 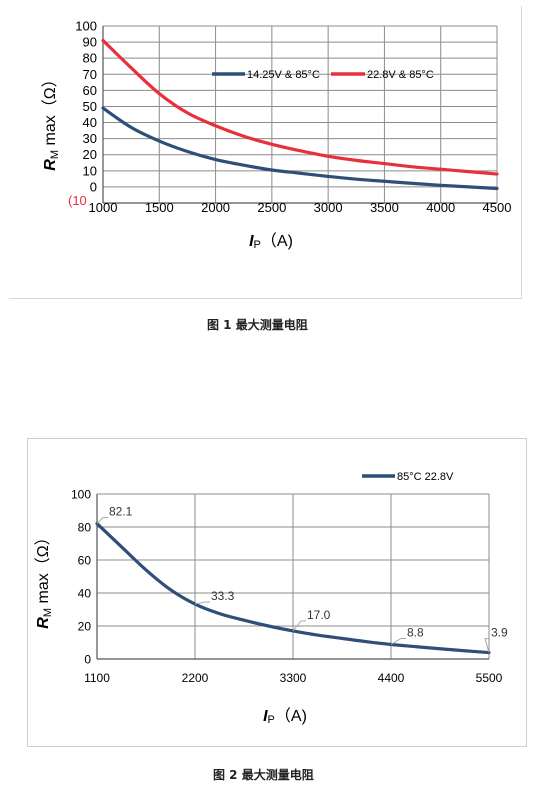 What do you see at coordinates (81, 495) in the screenshot?
I see `c2-y-tick-label: 100` at bounding box center [81, 495].